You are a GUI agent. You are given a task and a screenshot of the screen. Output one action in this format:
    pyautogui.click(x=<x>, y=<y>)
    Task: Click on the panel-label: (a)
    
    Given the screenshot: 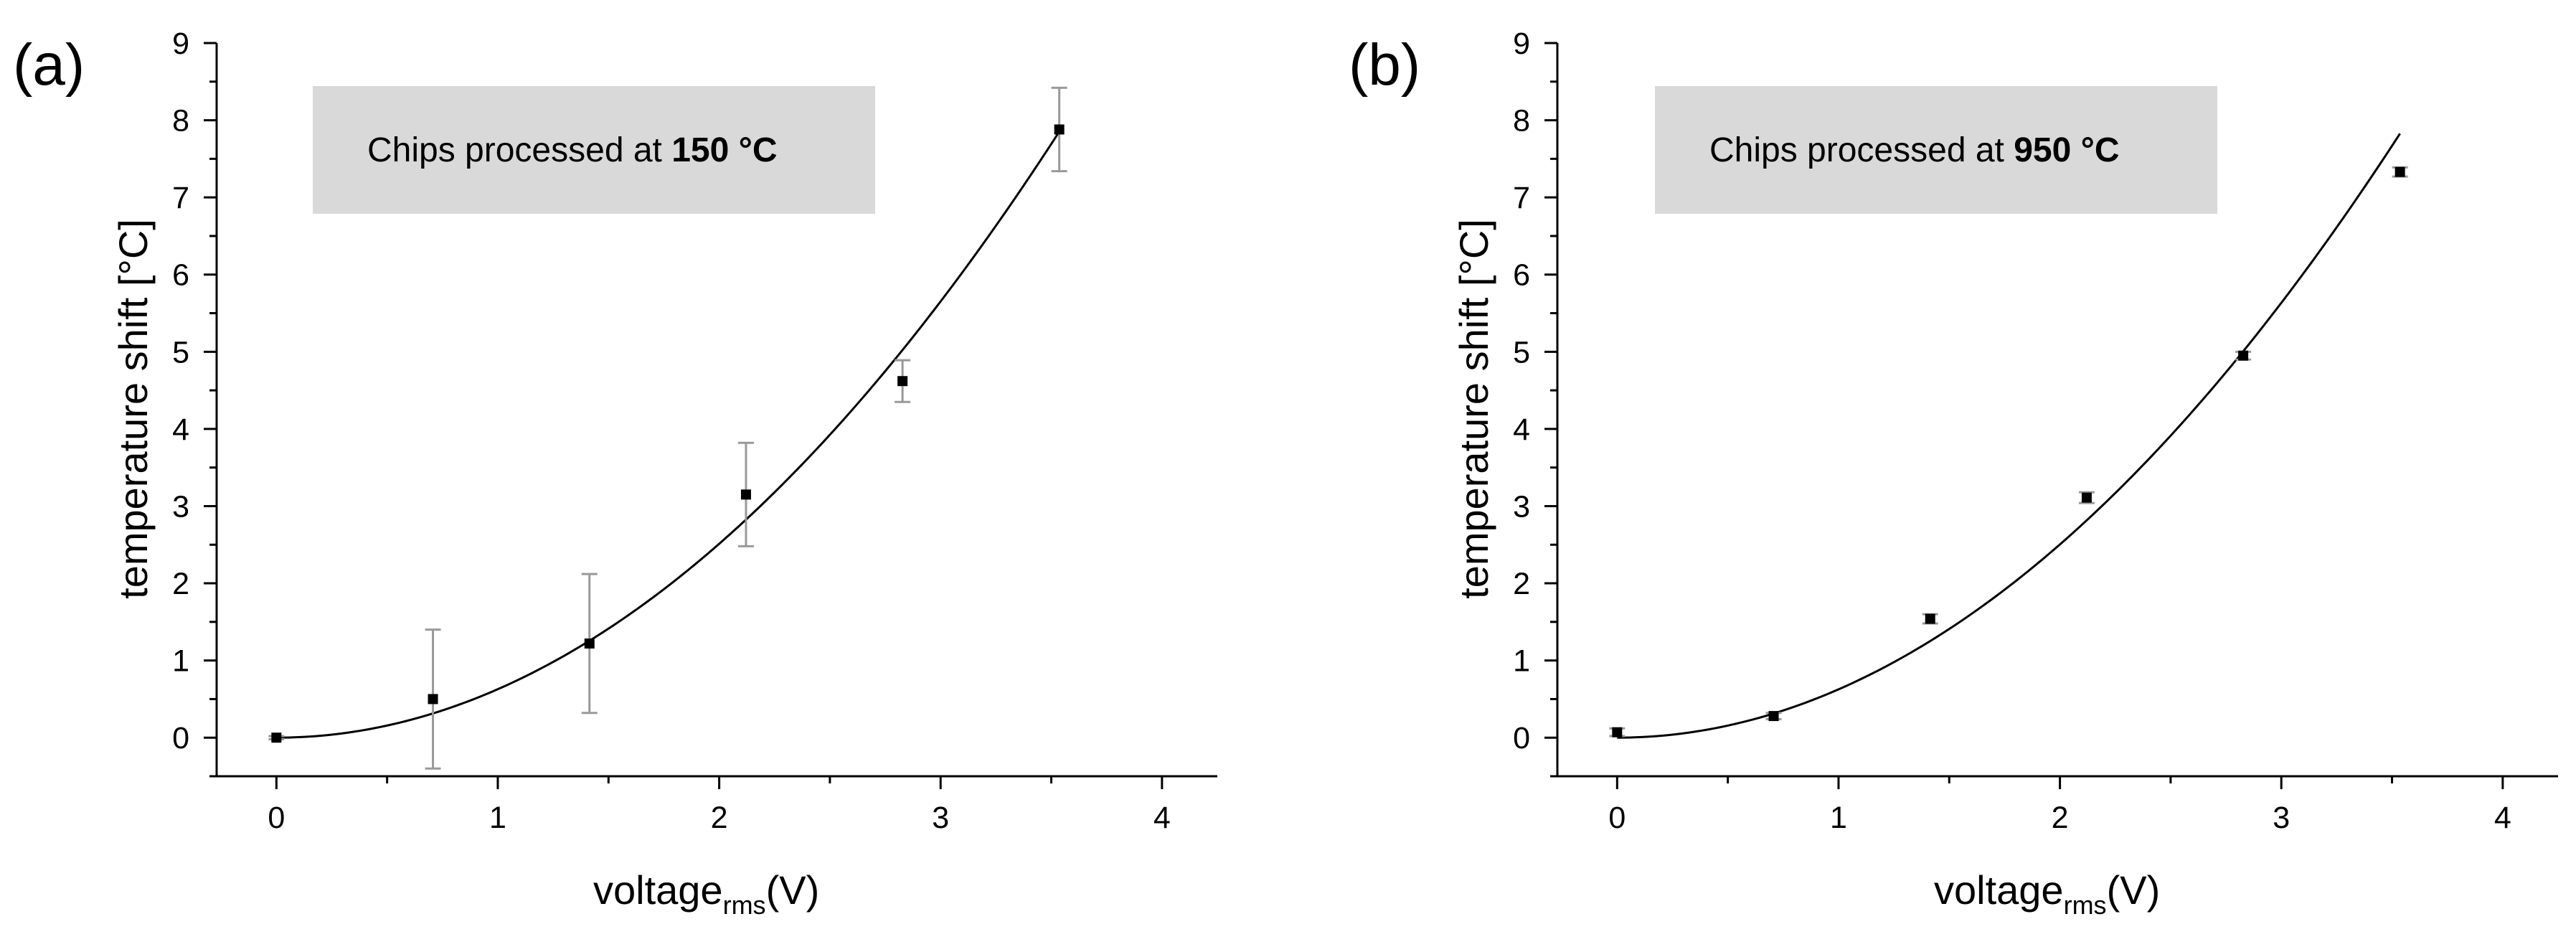 What is the action you would take?
    pyautogui.click(x=49, y=65)
    